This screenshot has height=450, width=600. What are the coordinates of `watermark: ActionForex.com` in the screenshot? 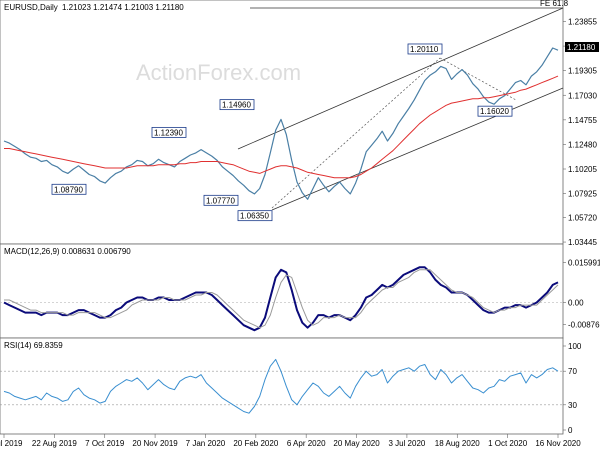 It's located at (218, 72).